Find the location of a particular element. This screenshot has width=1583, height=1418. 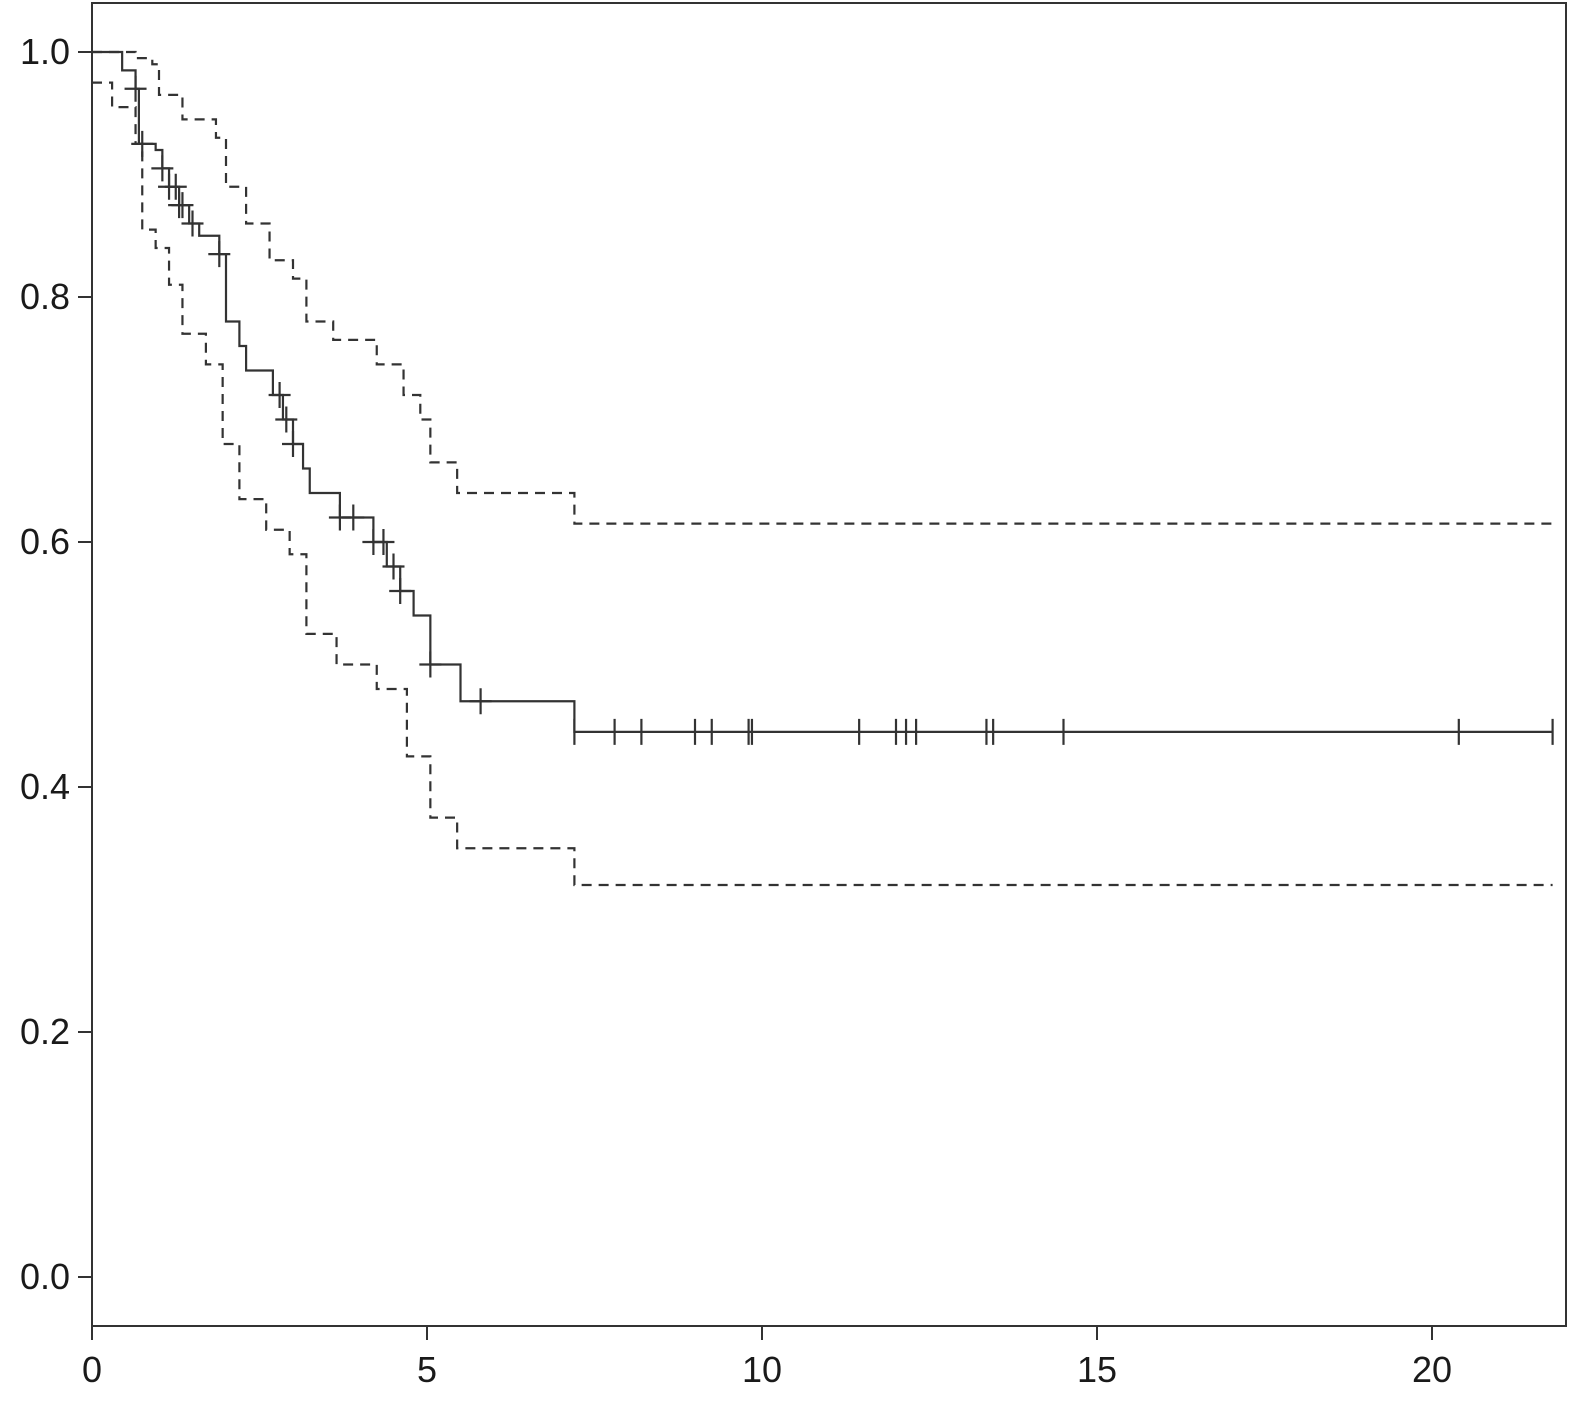

x-tick-label: 5 is located at coordinates (427, 1369).